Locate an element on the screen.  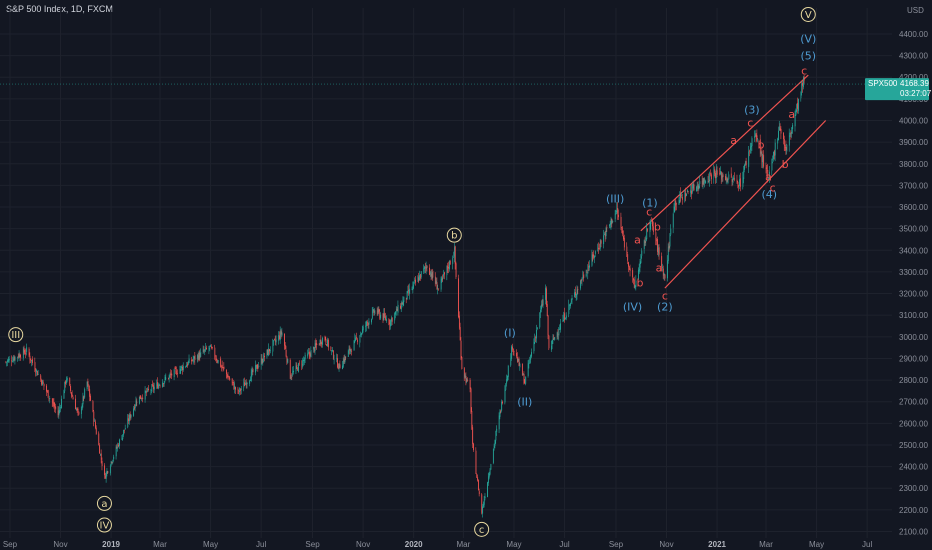
wave-label-blue: (III) is located at coordinates (615, 198).